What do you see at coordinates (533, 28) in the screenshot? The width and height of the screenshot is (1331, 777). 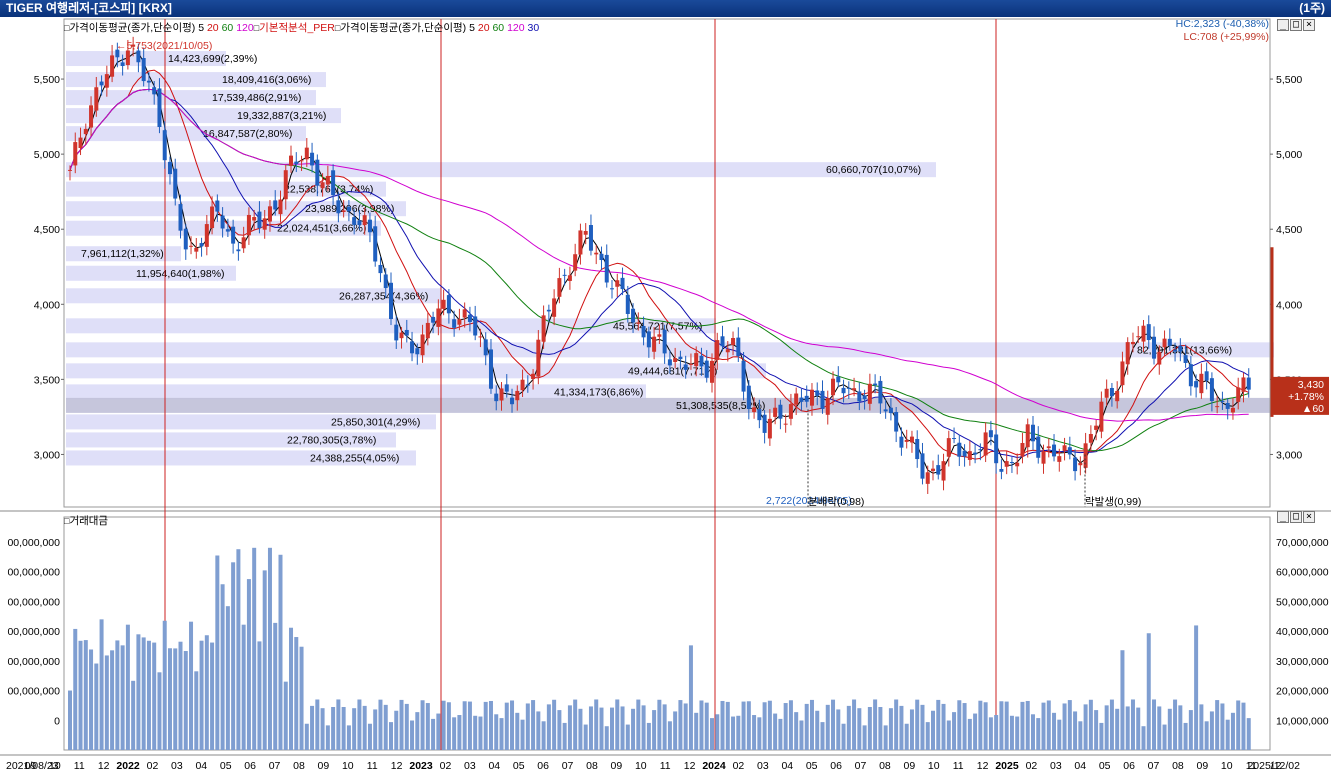 I see `ma2-period-30: 30` at bounding box center [533, 28].